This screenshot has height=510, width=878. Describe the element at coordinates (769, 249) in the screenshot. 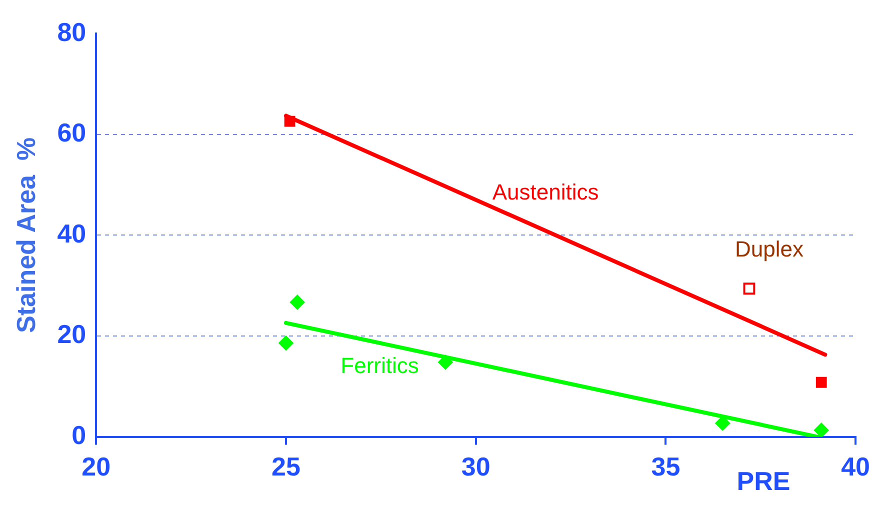

I see `series-label: Duplex` at that location.